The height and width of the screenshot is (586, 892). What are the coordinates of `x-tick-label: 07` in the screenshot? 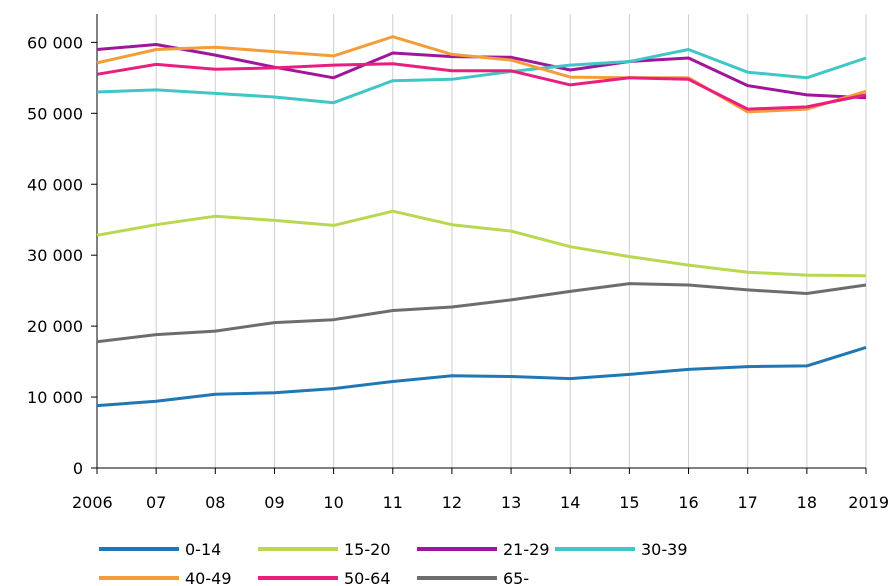 It's located at (156, 502).